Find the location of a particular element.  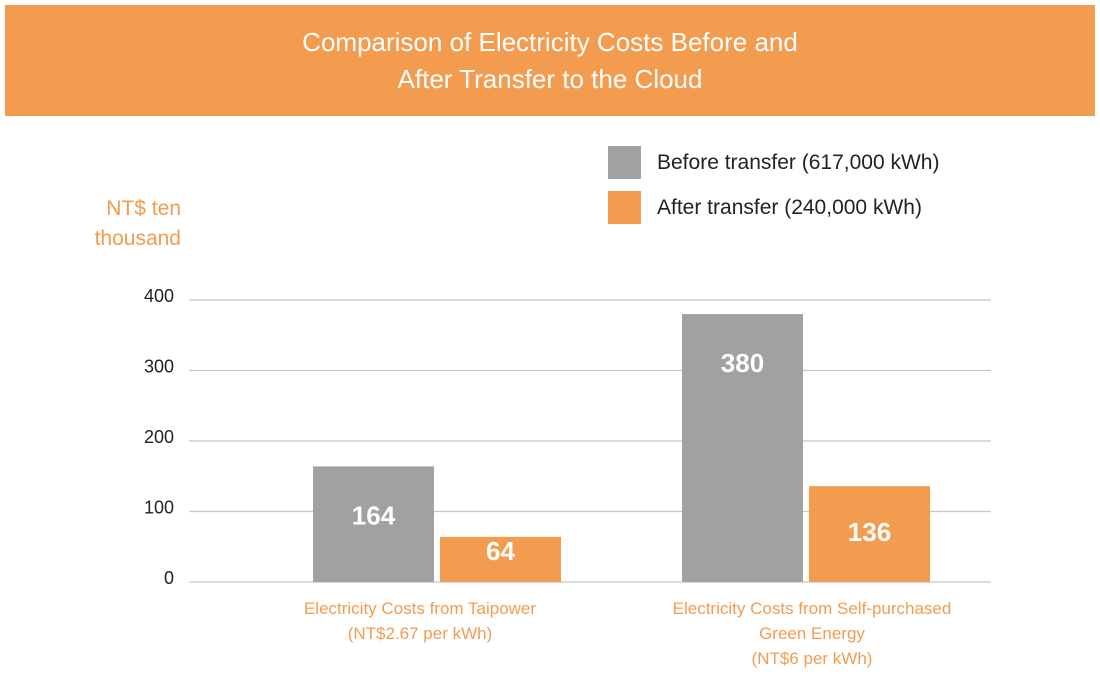

x-category-label-green-line3: (NT$6 per kWh) is located at coordinates (812, 658).